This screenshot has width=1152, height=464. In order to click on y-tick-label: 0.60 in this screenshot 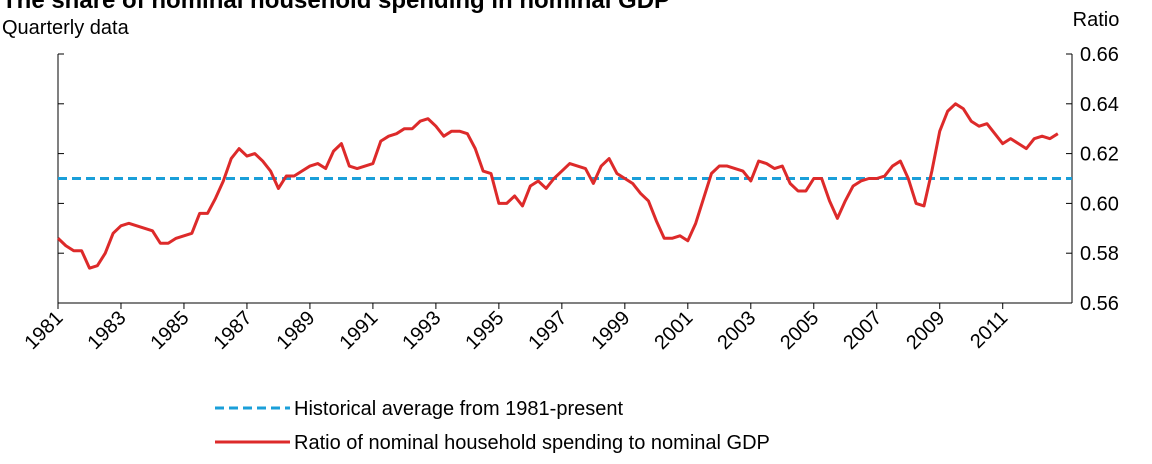, I will do `click(1099, 204)`.